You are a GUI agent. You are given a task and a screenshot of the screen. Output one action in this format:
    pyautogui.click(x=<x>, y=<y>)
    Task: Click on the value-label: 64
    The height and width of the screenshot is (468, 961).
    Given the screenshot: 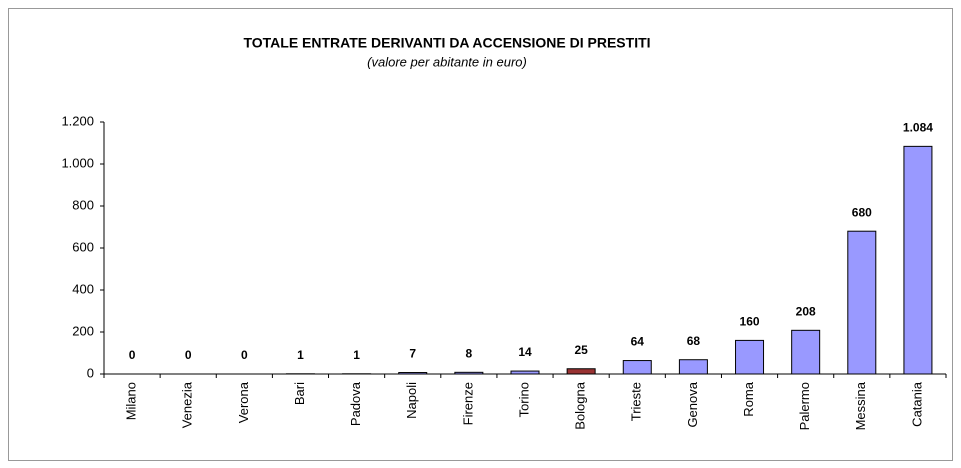 What is the action you would take?
    pyautogui.click(x=638, y=342)
    